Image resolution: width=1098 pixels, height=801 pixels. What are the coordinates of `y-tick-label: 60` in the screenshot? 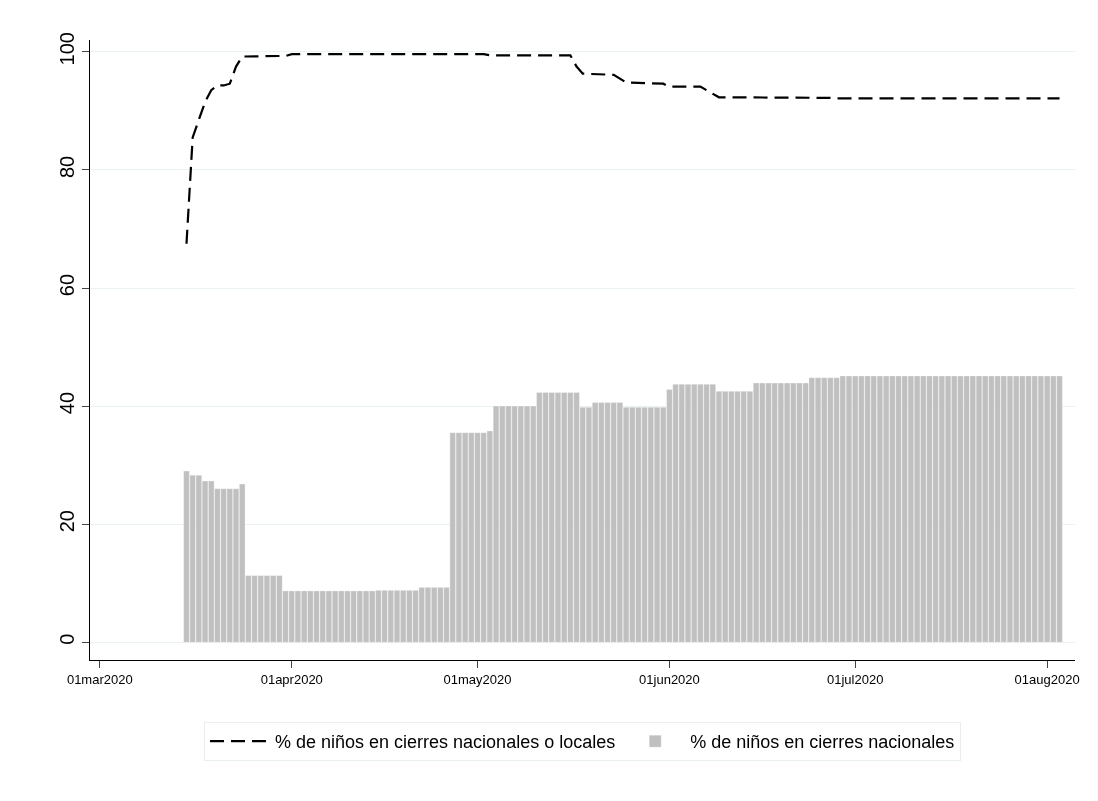 It's located at (67, 285).